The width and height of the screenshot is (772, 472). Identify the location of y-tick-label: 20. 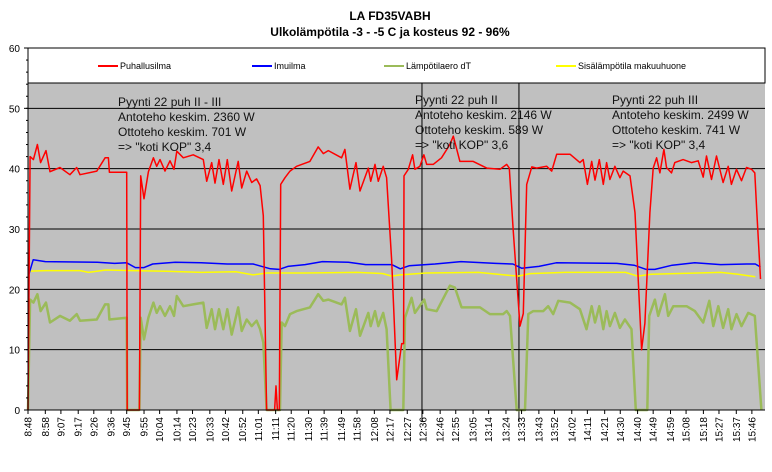
(15, 290).